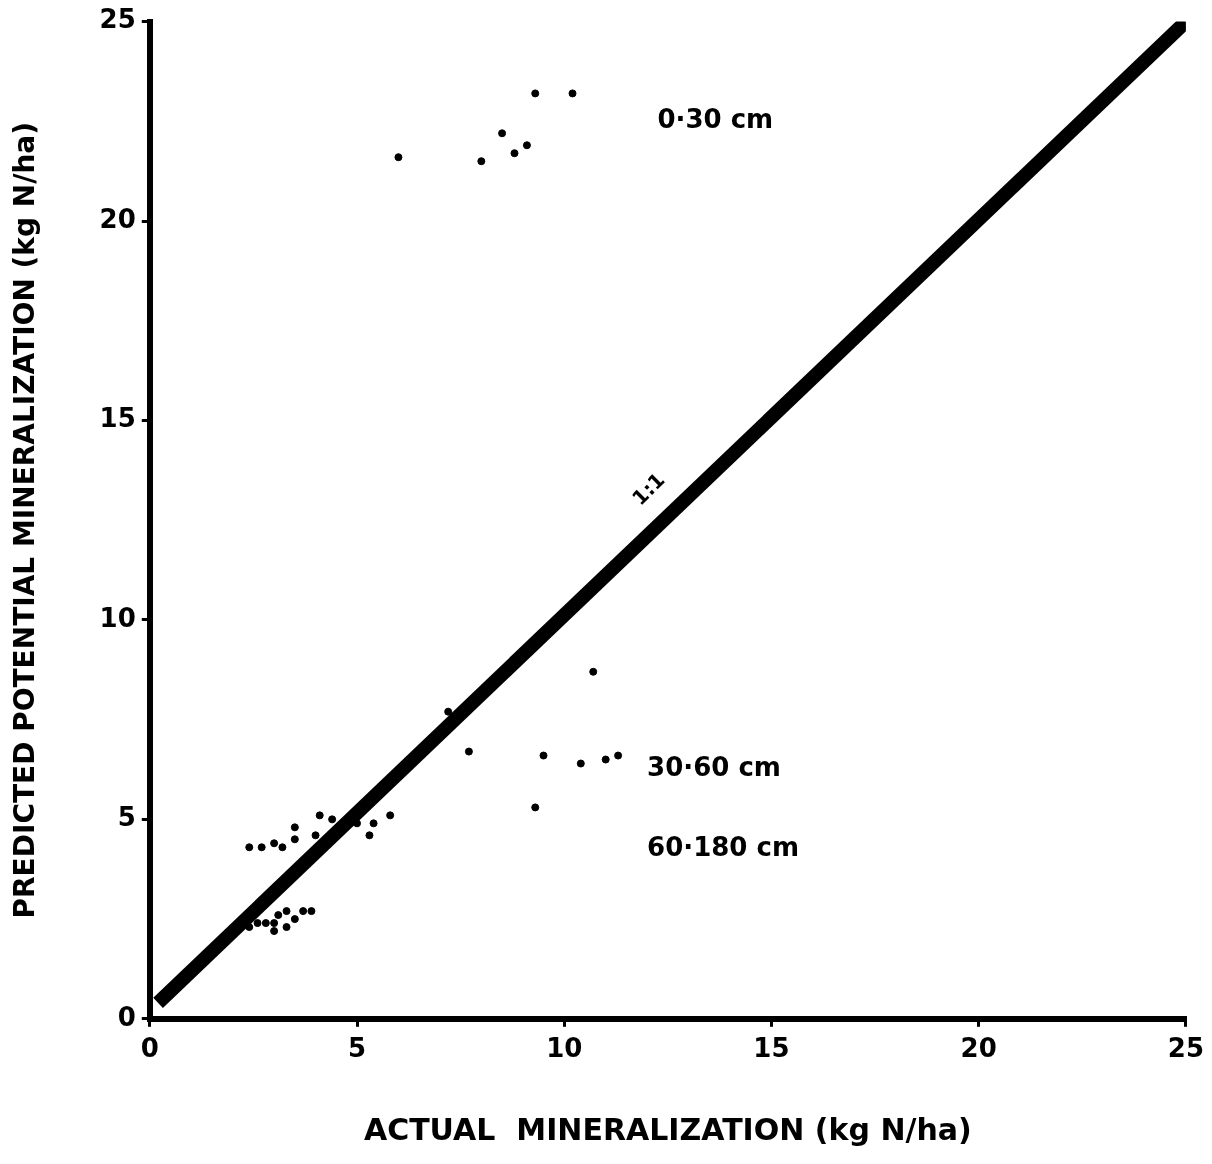 The height and width of the screenshot is (1164, 1212). What do you see at coordinates (357, 1048) in the screenshot?
I see `x-tick-label: 5` at bounding box center [357, 1048].